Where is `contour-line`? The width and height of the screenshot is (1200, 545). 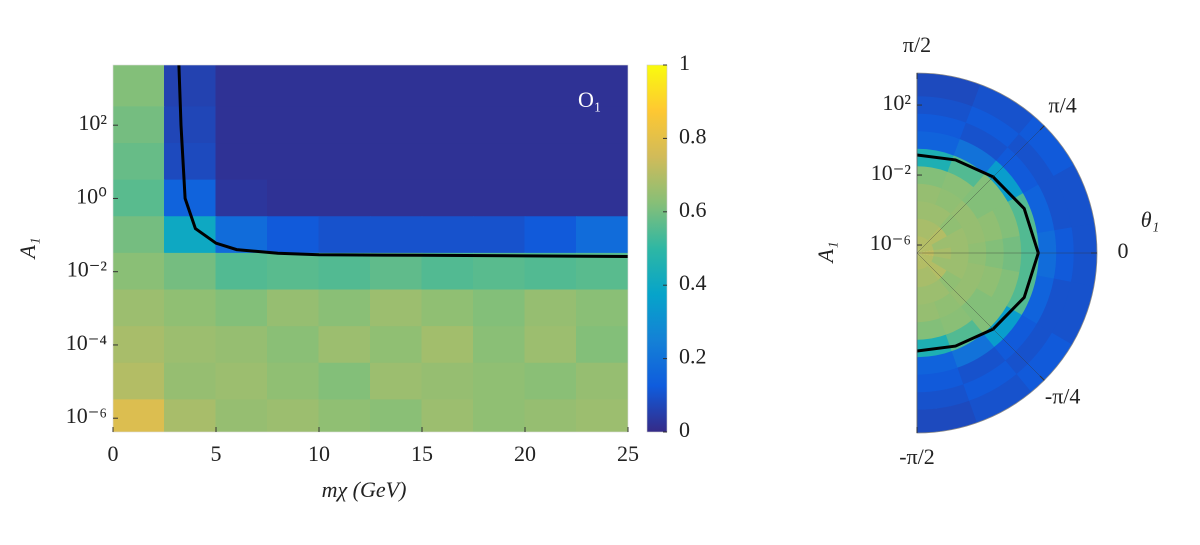
contour-line is located at coordinates (402, 161).